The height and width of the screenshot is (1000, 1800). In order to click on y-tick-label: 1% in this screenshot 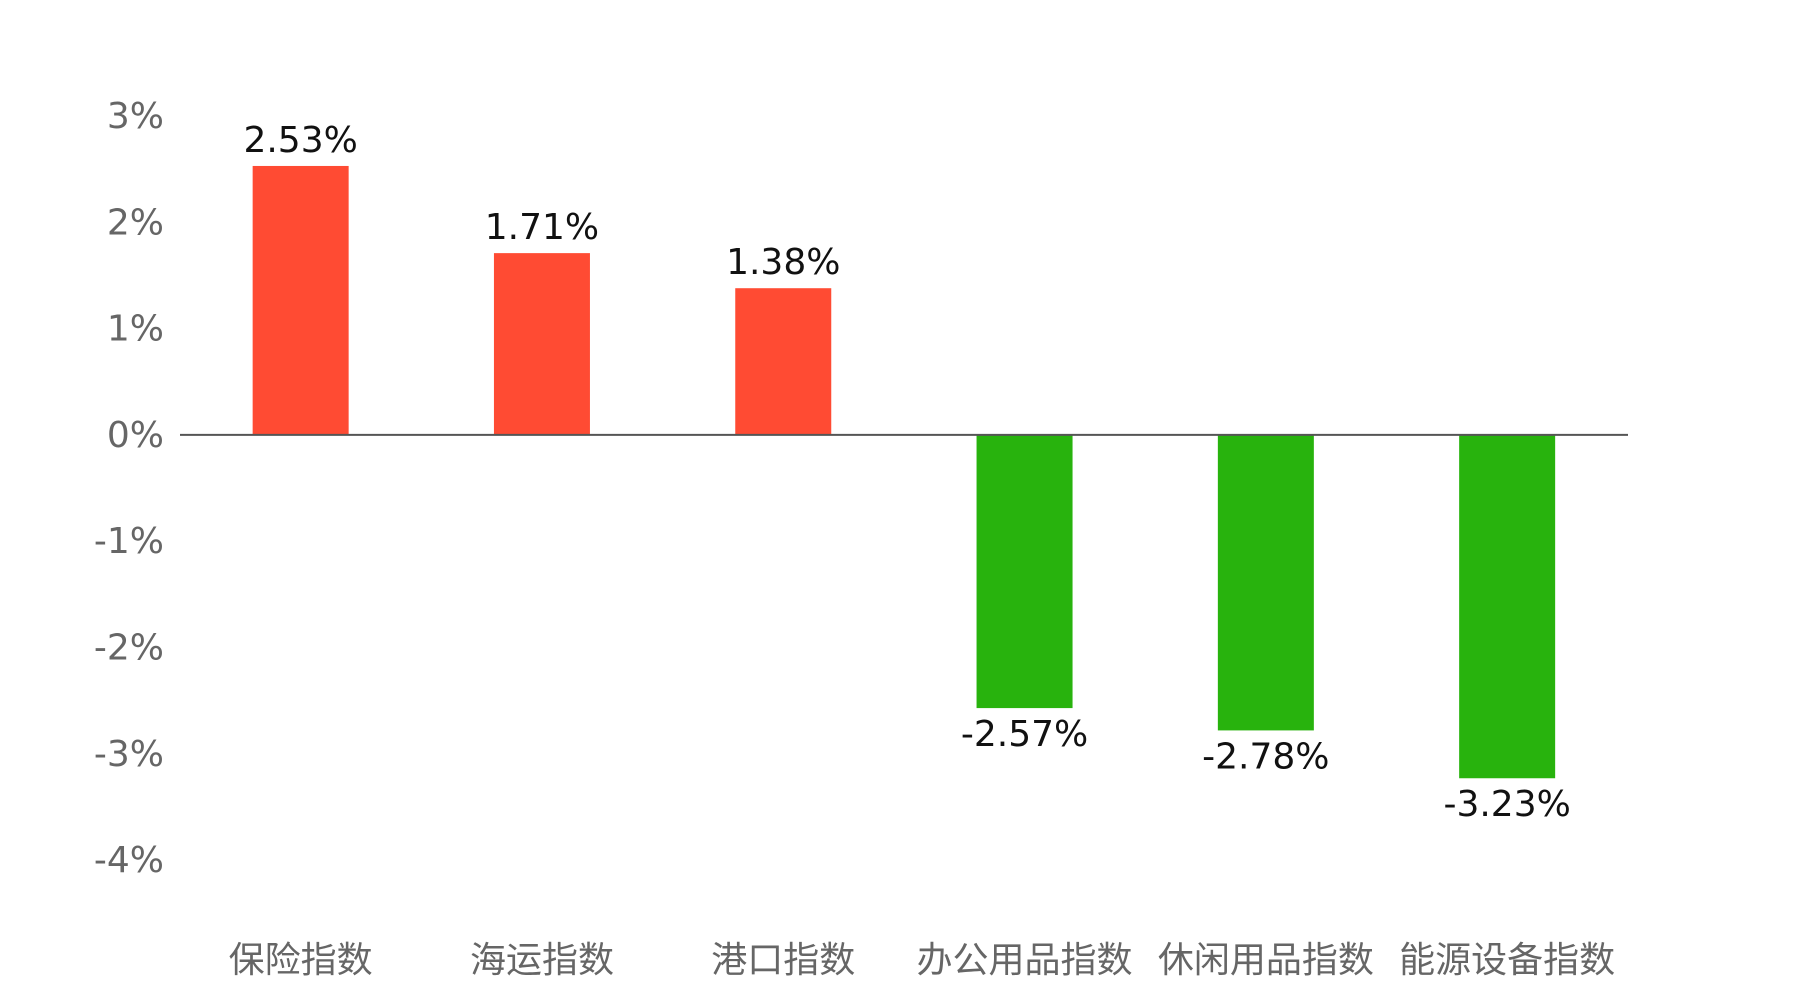, I will do `click(135, 329)`.